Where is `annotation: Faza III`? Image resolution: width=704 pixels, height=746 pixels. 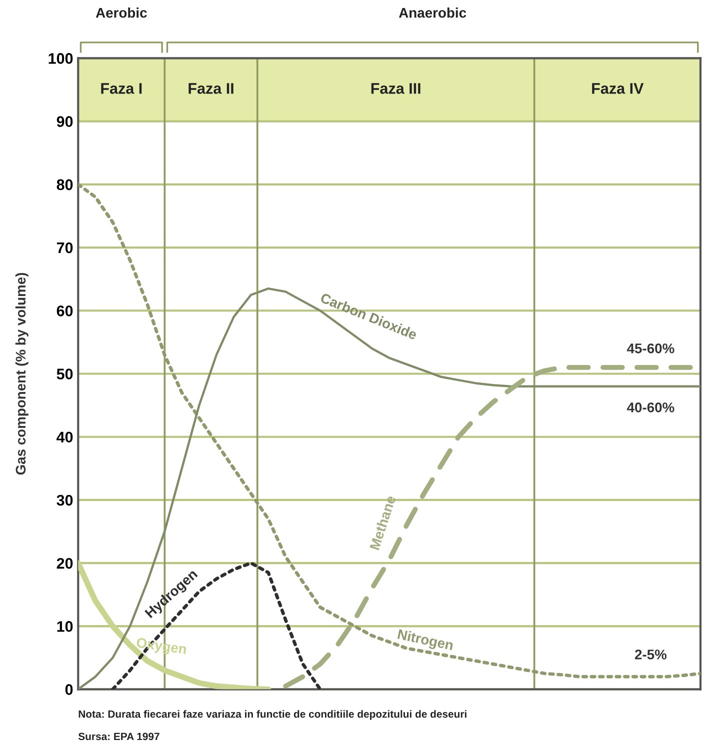
annotation: Faza III is located at coordinates (395, 88).